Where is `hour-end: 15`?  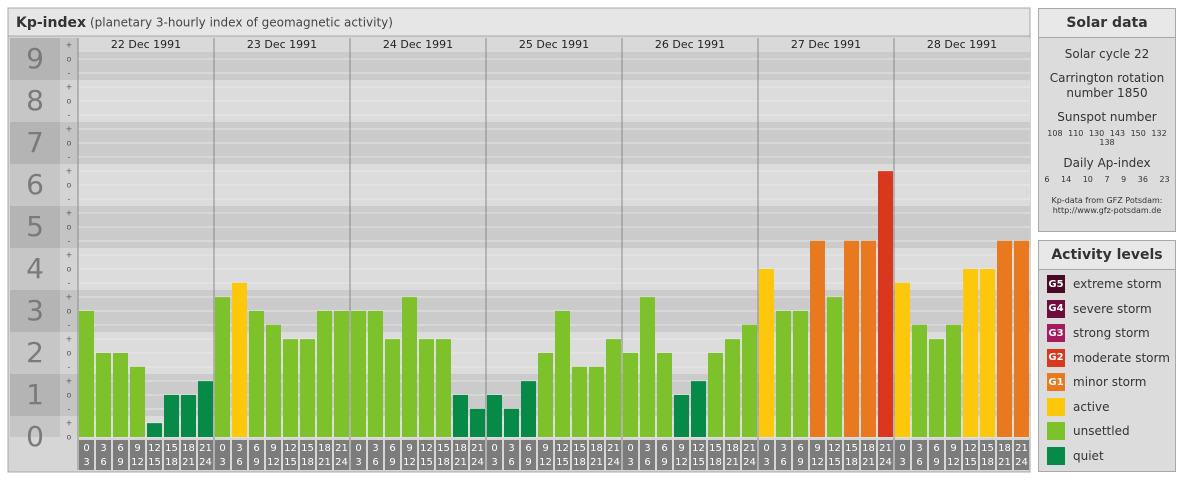
hour-end: 15 is located at coordinates (562, 462).